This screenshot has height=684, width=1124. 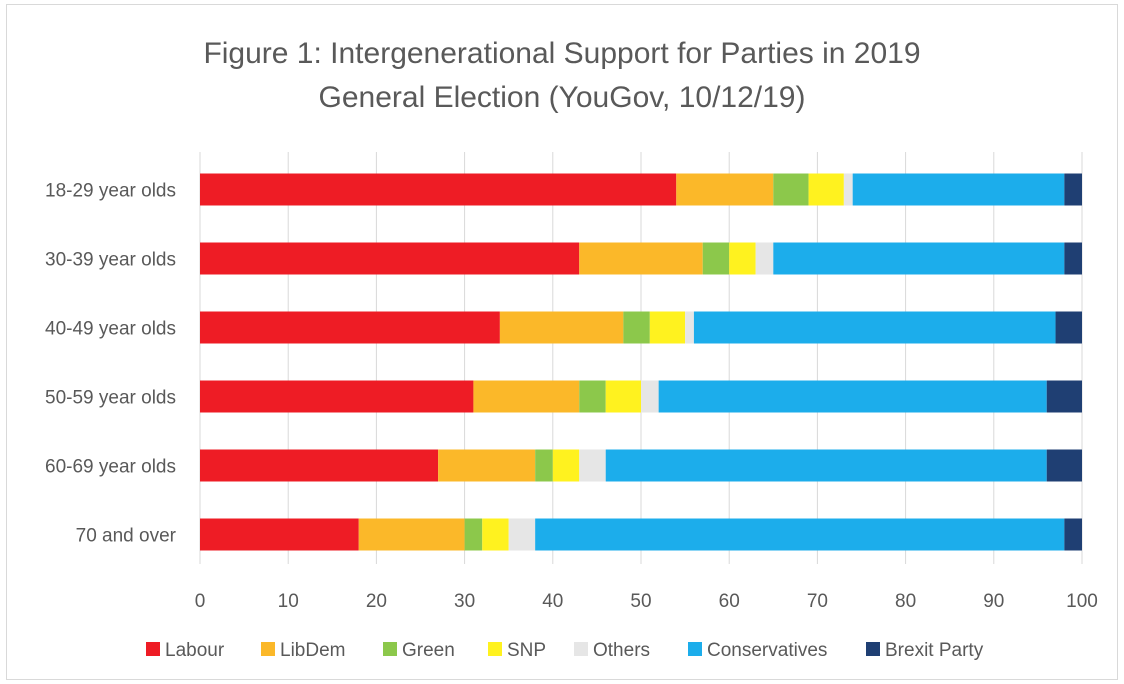 What do you see at coordinates (905, 601) in the screenshot?
I see `x-tick-label-80: 80` at bounding box center [905, 601].